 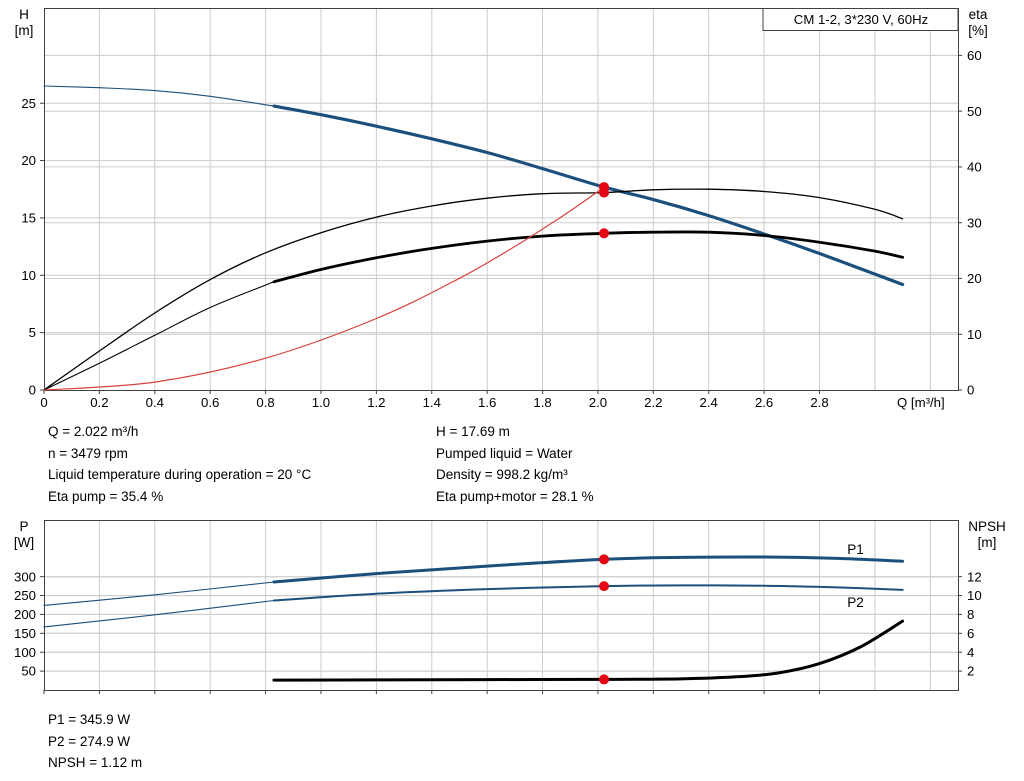 What do you see at coordinates (28, 160) in the screenshot?
I see `y-left-tick-label: 20` at bounding box center [28, 160].